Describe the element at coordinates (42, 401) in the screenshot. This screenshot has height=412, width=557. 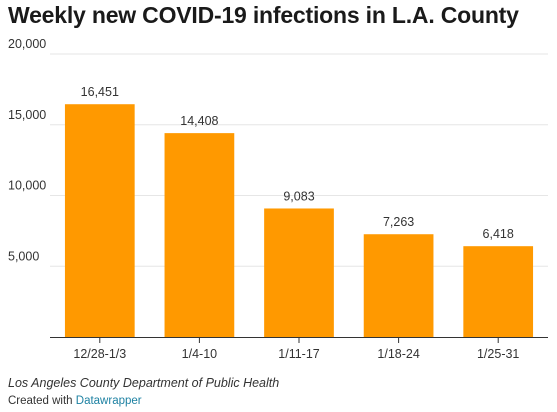
I see `credit-prefix: Created with` at that location.